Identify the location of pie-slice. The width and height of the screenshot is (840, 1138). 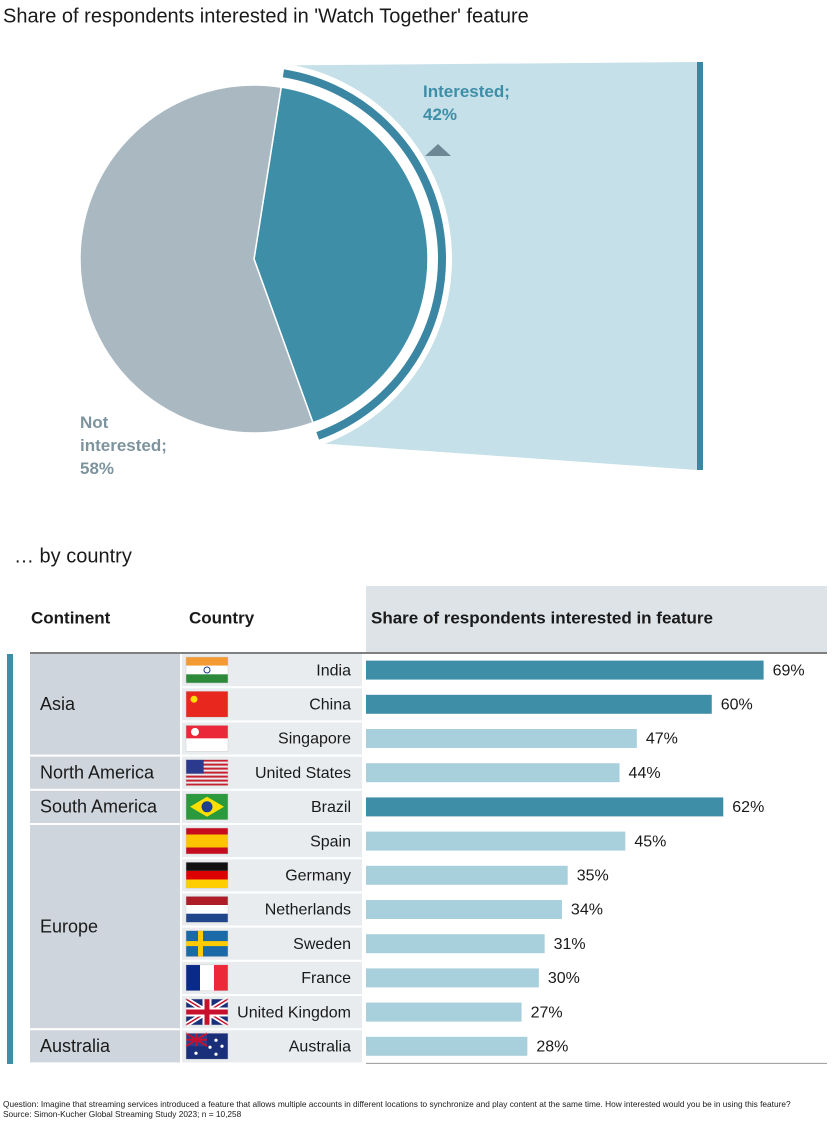
(341, 255).